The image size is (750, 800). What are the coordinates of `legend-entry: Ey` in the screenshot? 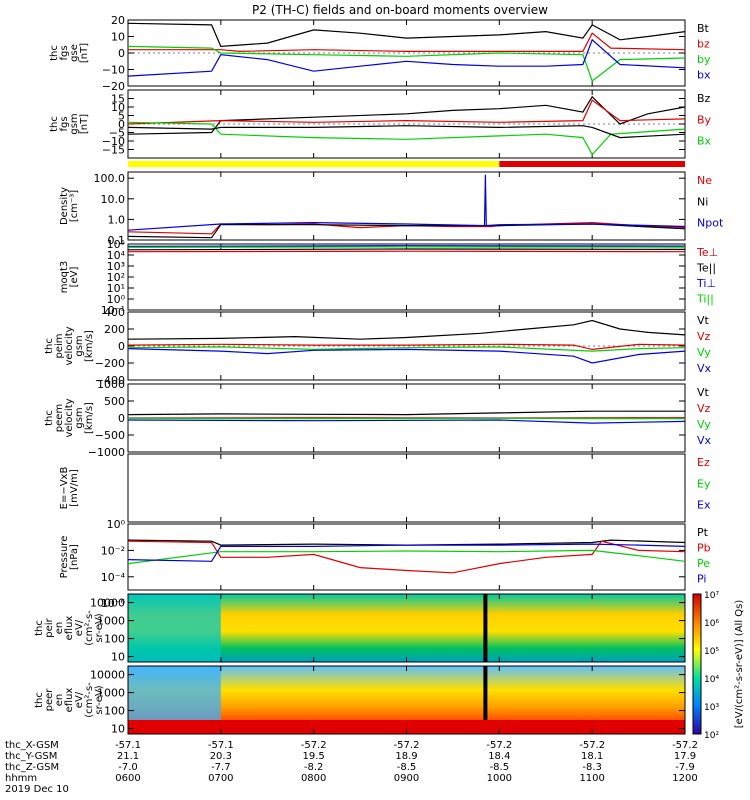 It's located at (704, 483).